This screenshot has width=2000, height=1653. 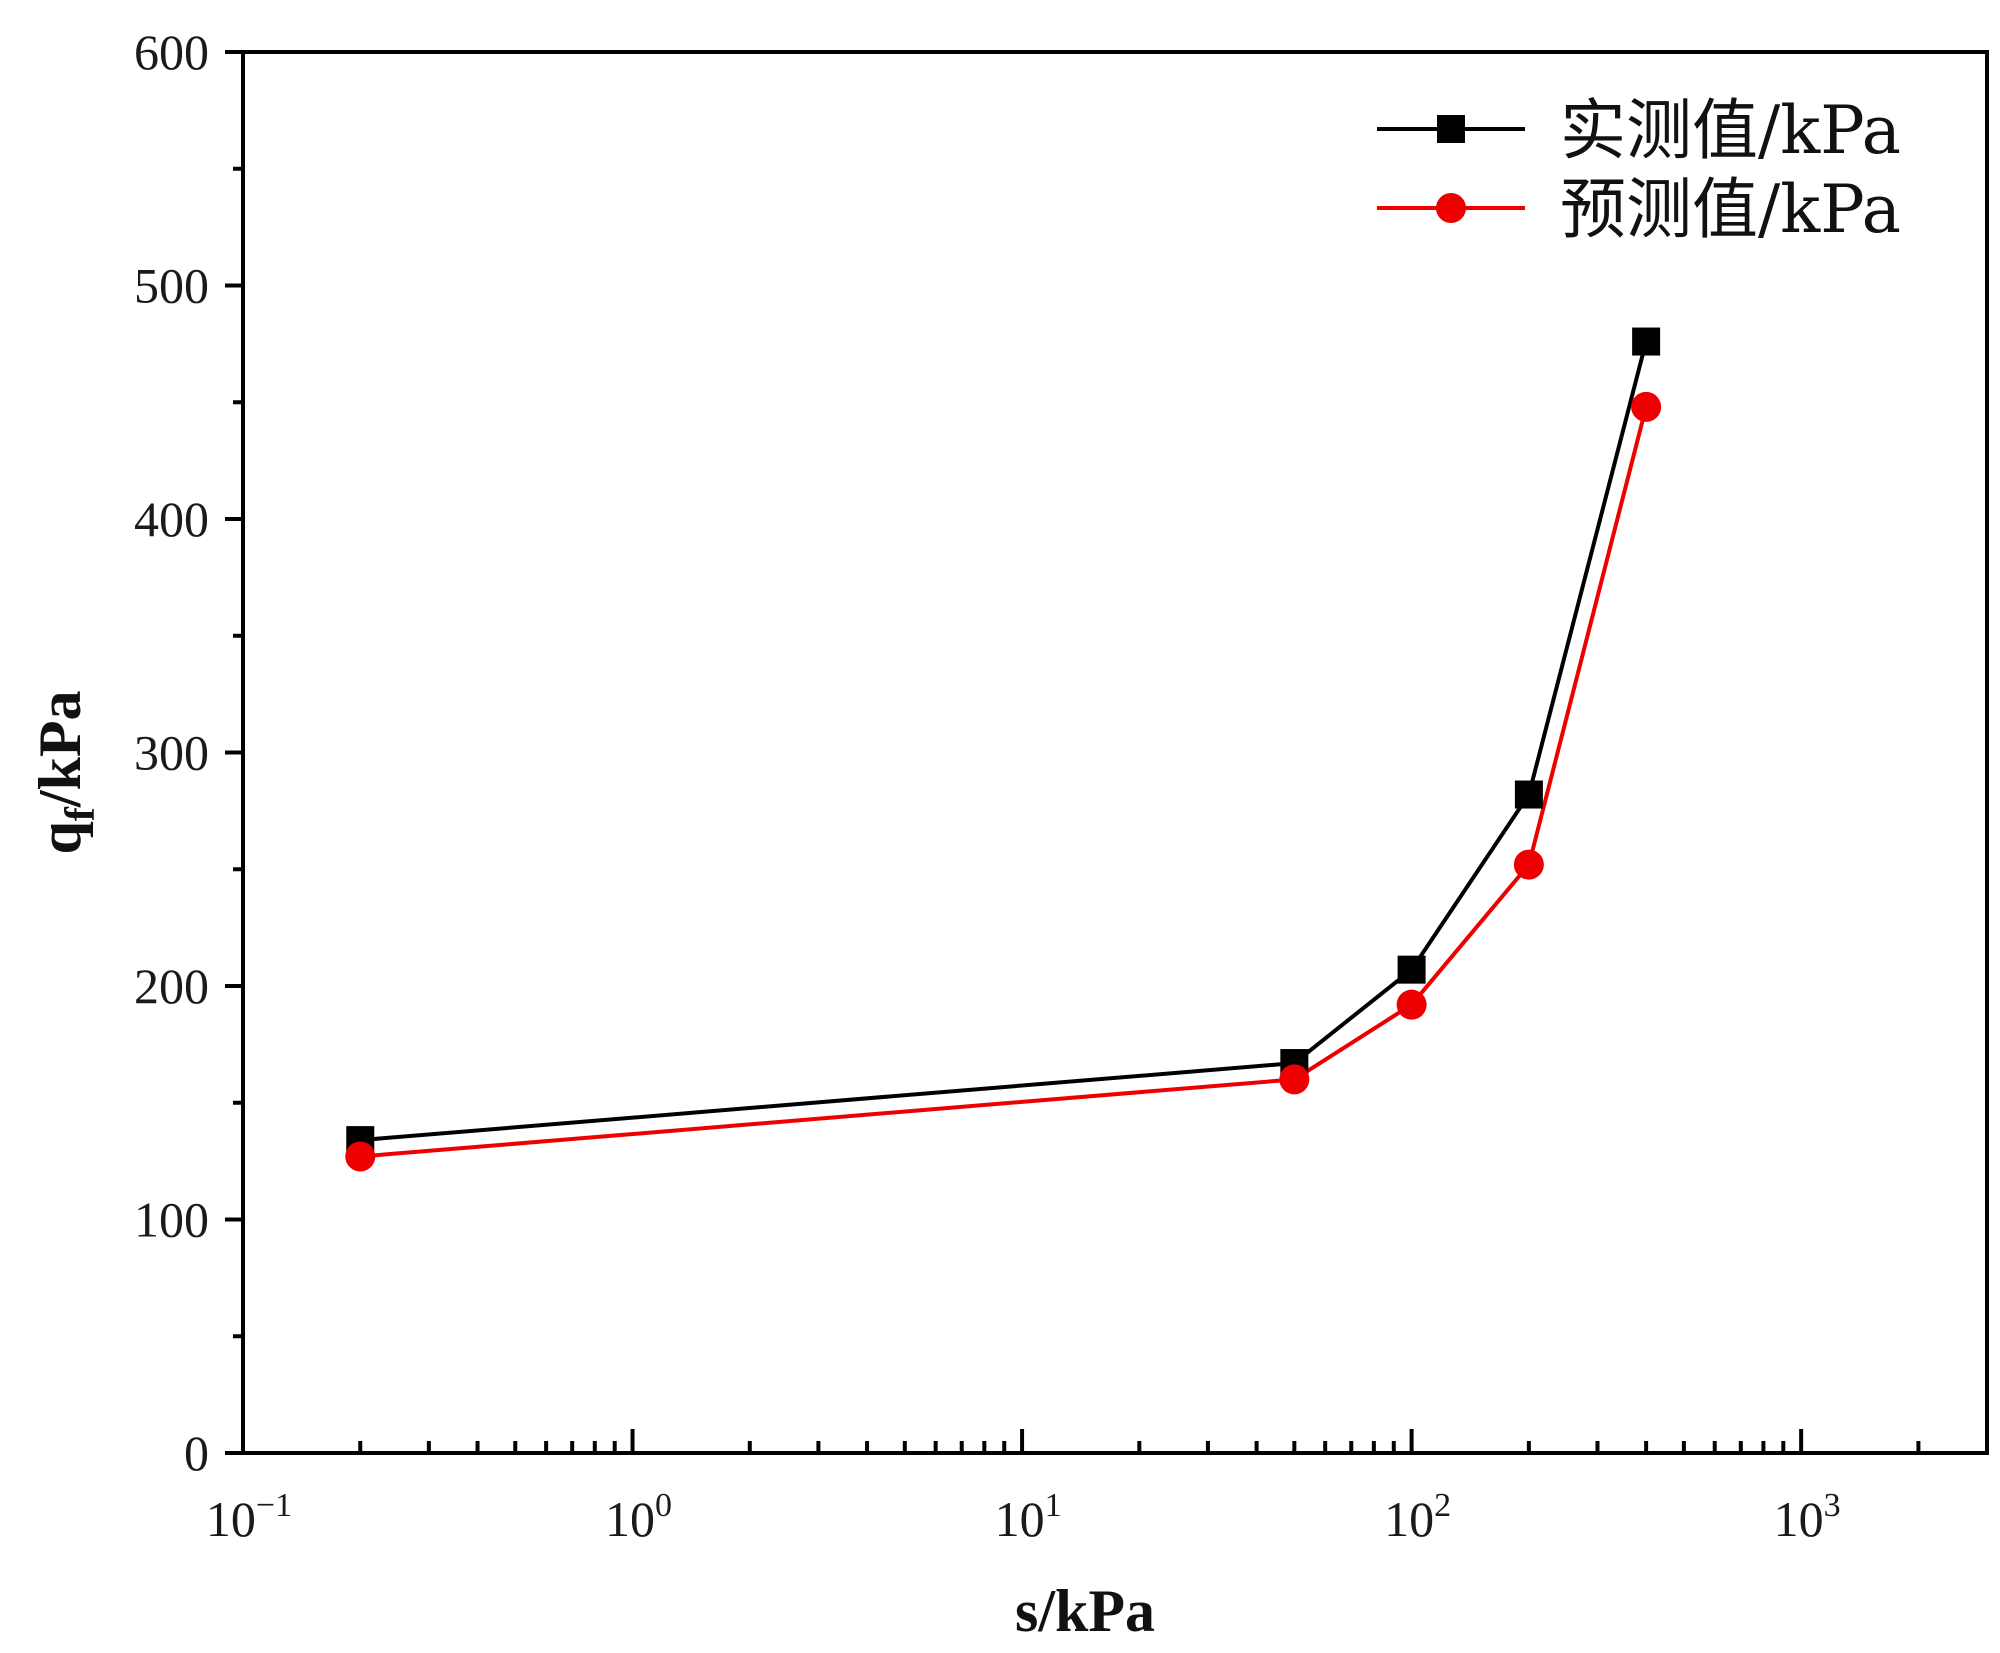 What do you see at coordinates (81, 813) in the screenshot?
I see `y-axis-title-subscript: f` at bounding box center [81, 813].